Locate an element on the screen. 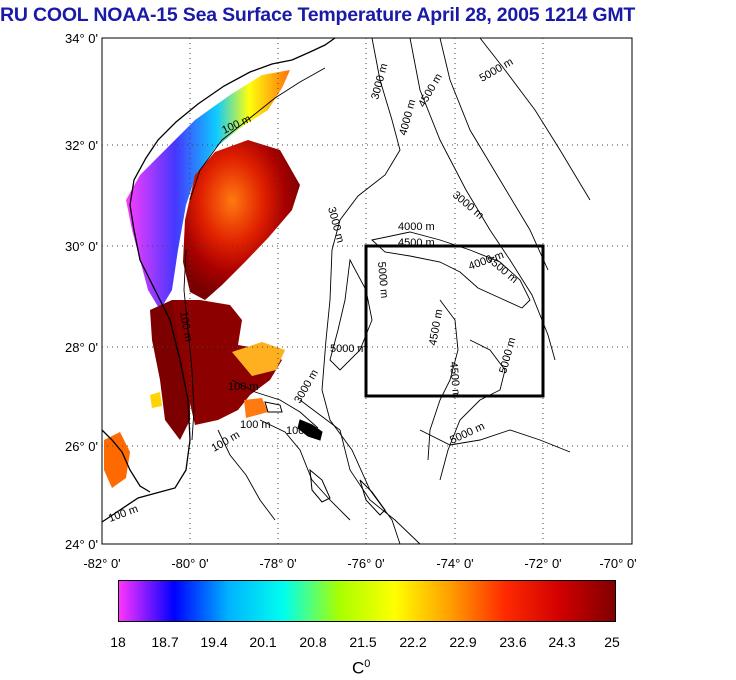 The height and width of the screenshot is (680, 736). lon-tick-label: -78° 0' is located at coordinates (277, 563).